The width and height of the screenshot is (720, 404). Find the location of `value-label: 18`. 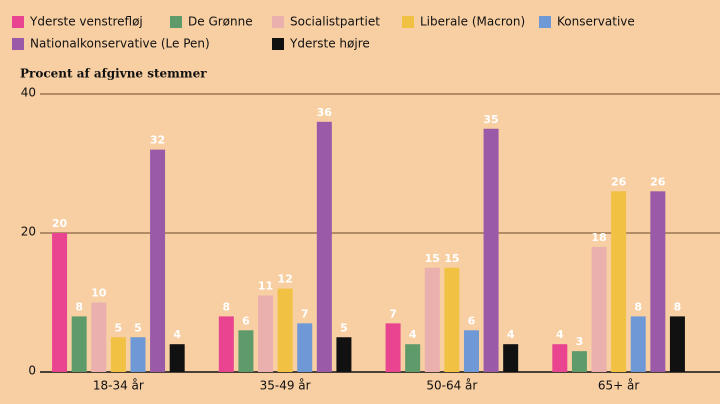

value-label: 18 is located at coordinates (598, 237).